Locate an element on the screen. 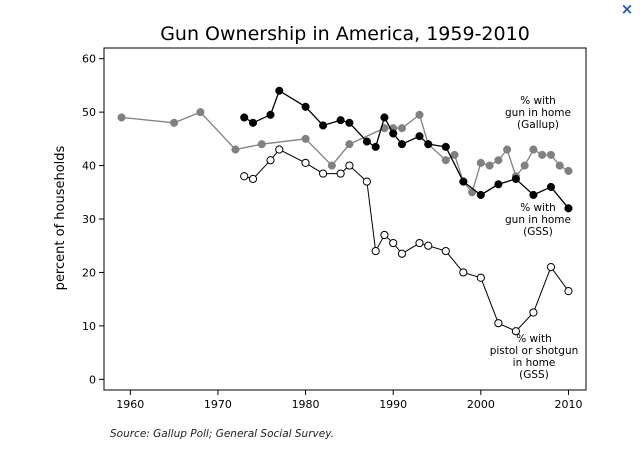 This screenshot has width=640, height=466. series-label: % with gun in home (GSS) is located at coordinates (538, 220).